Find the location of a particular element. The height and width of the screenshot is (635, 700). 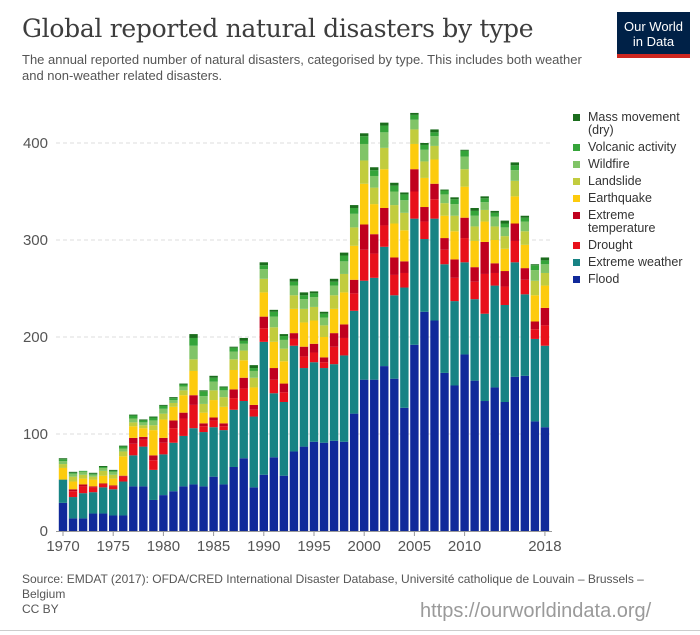

legend-item: Mass movement (dry) is located at coordinates (635, 124).